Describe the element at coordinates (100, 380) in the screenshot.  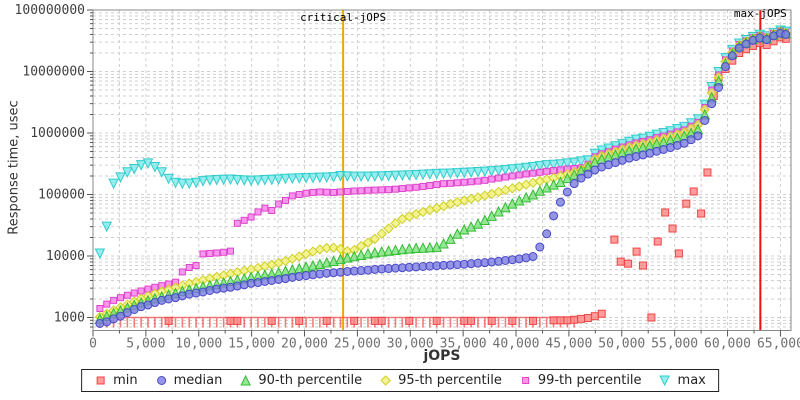
I see `min-marker-icon` at that location.